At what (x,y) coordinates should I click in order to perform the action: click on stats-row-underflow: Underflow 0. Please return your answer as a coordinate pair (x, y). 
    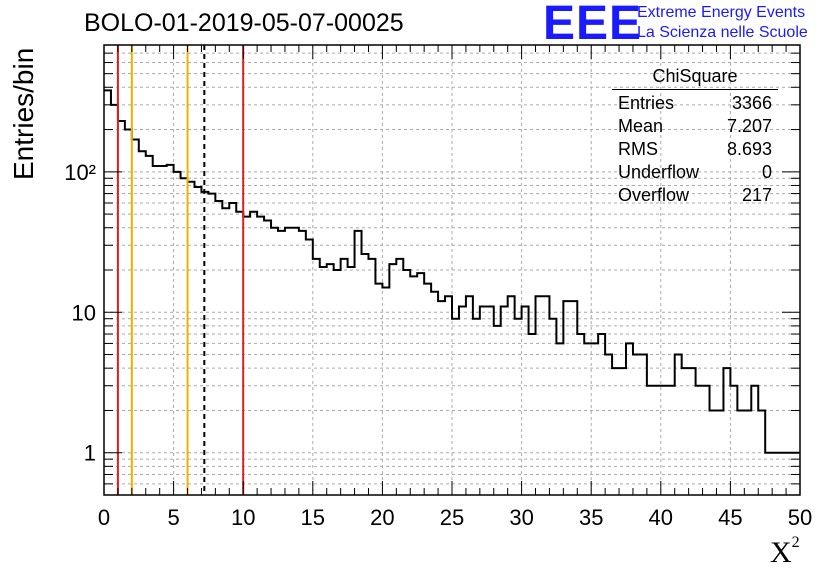
    Looking at the image, I should click on (695, 172).